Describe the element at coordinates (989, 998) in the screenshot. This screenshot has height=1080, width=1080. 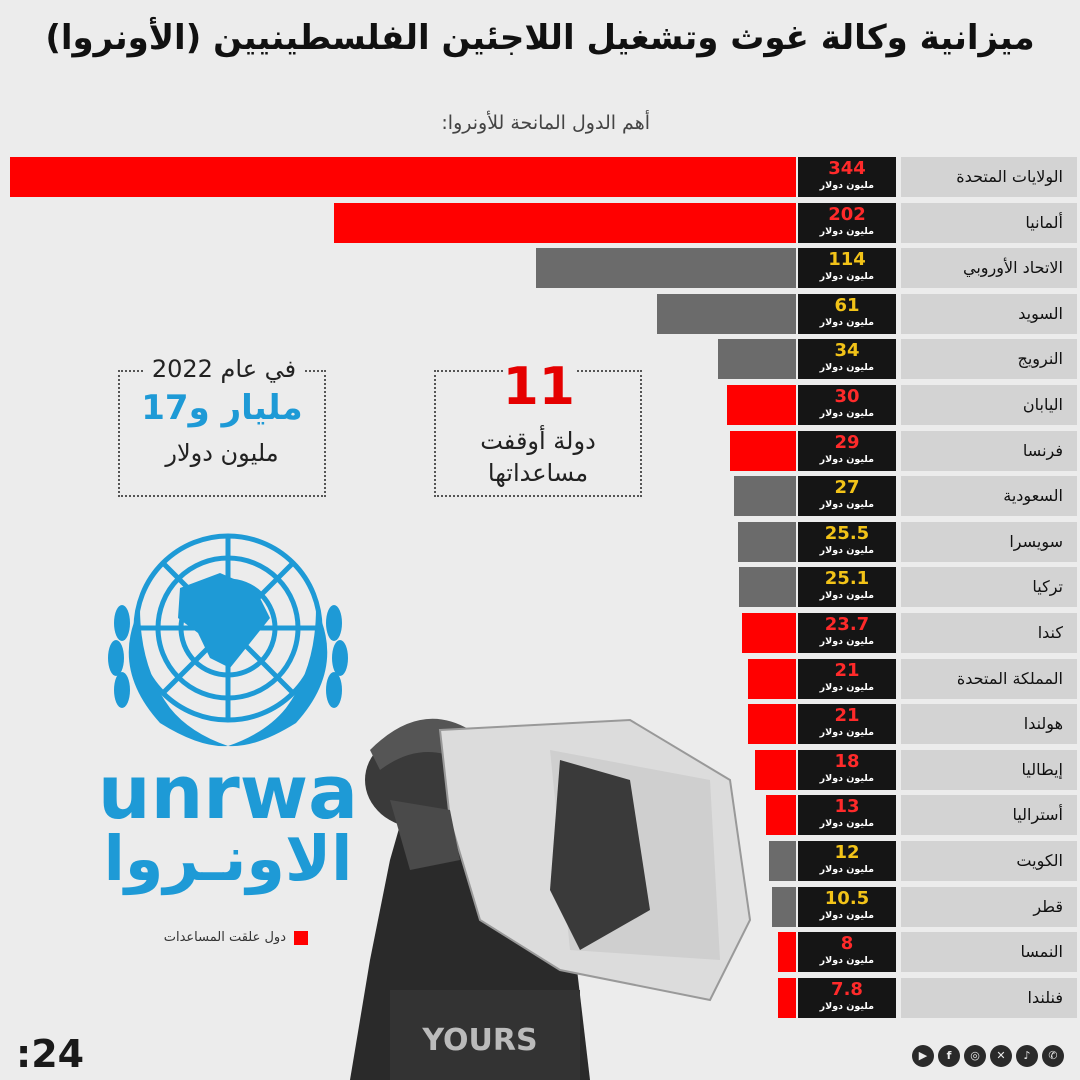
I see `category-label-18: فنلندا` at that location.